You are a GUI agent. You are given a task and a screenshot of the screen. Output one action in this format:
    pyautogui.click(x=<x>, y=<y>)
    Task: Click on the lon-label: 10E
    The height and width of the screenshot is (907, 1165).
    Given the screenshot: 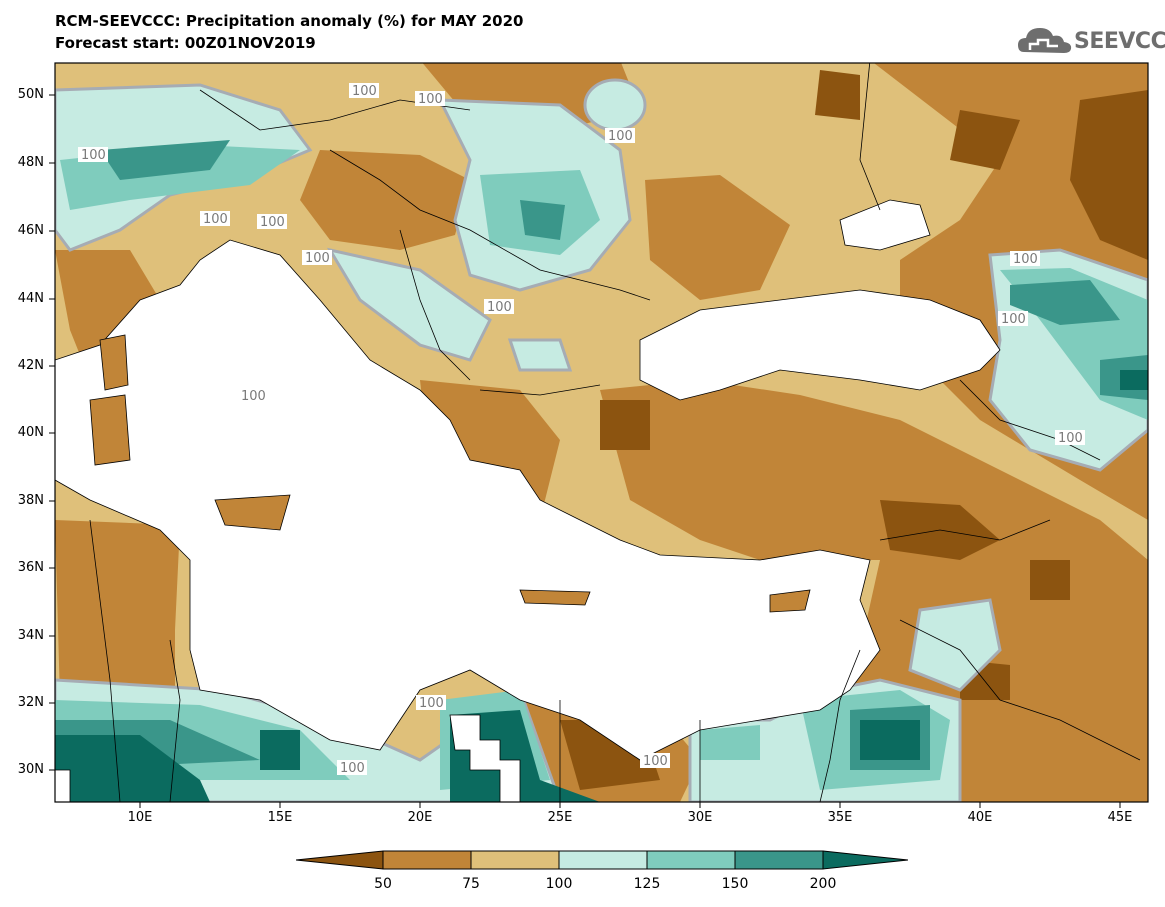 What is the action you would take?
    pyautogui.click(x=140, y=817)
    